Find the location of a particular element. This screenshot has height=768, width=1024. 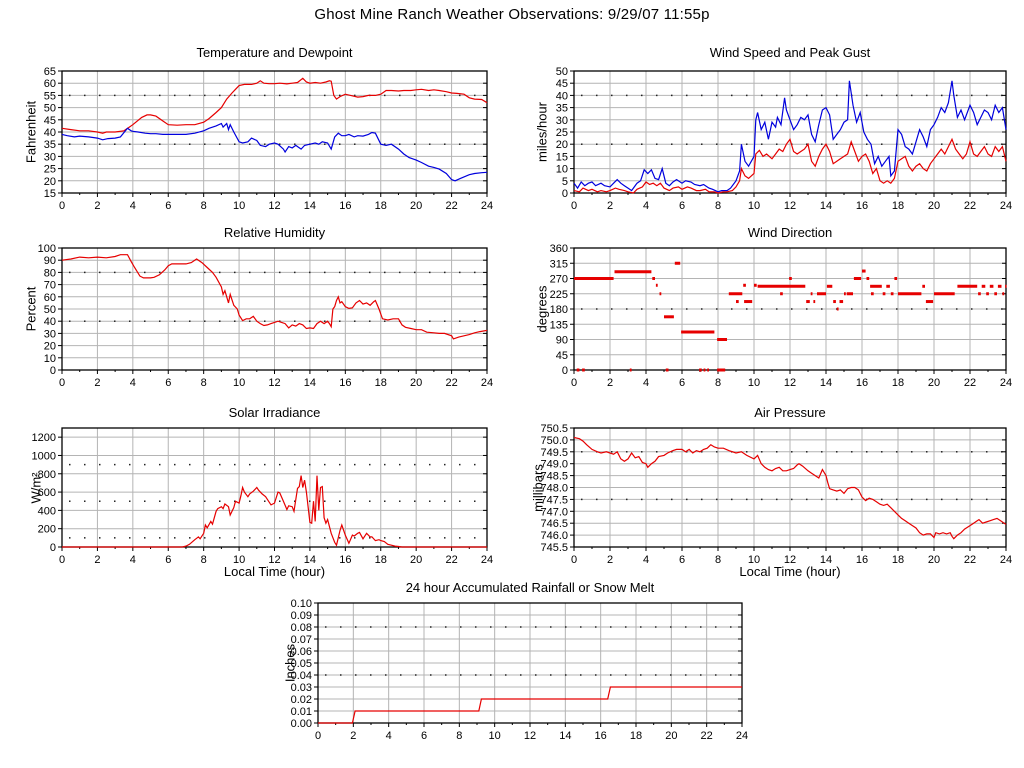

svg-text: 80 is located at coordinates (50, 273).